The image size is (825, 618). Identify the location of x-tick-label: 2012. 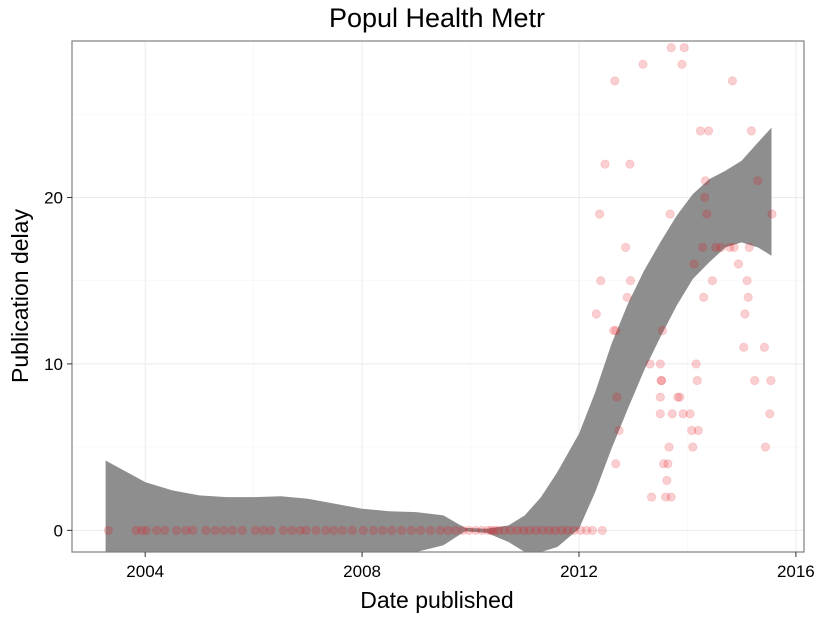
(579, 571).